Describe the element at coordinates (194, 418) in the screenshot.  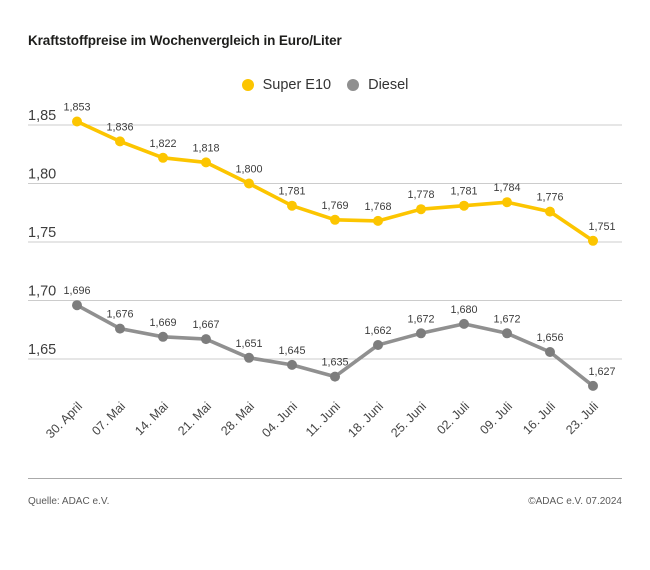
I see `x-tick-label: 21. Mai` at that location.